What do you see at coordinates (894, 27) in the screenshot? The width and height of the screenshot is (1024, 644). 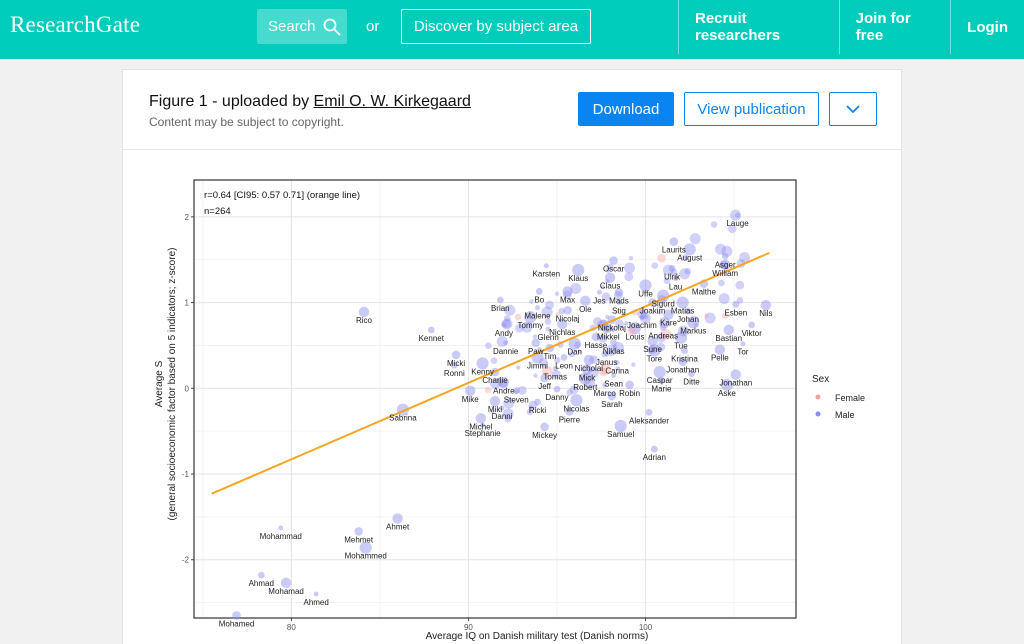 I see `nav-join-for-free: Join for free` at bounding box center [894, 27].